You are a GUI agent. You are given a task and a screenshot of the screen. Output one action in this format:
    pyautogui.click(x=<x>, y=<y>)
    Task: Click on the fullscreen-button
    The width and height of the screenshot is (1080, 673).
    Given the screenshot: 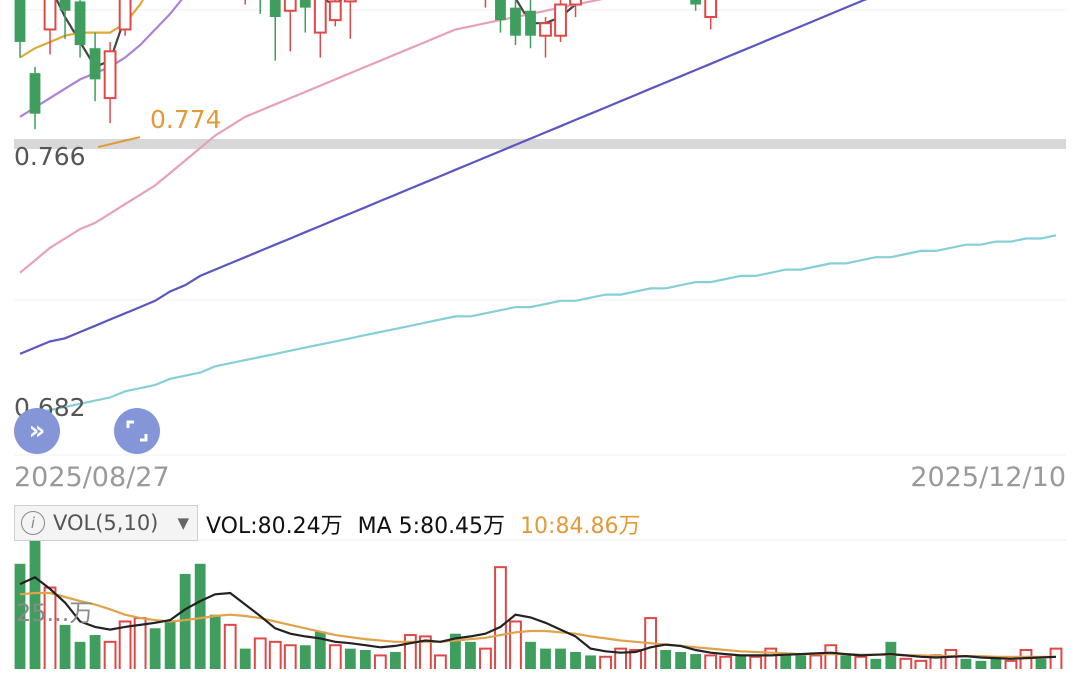 What is the action you would take?
    pyautogui.click(x=137, y=431)
    